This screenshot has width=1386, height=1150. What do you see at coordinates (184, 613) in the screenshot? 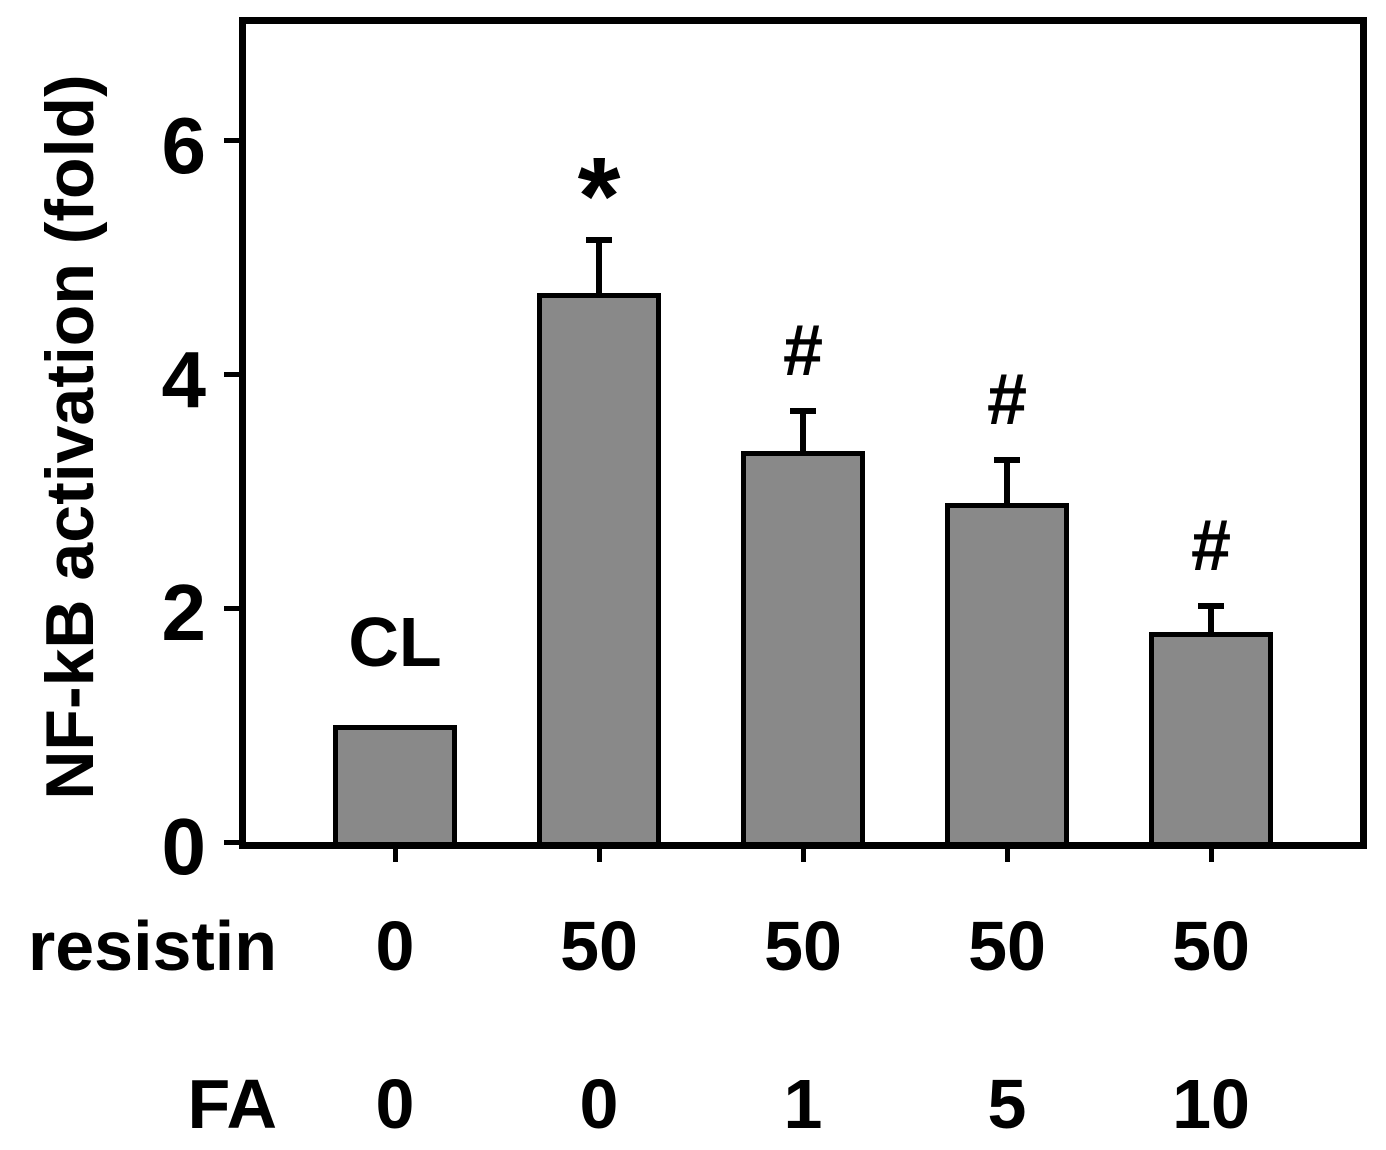
I see `y-tick-label: 2` at bounding box center [184, 613].